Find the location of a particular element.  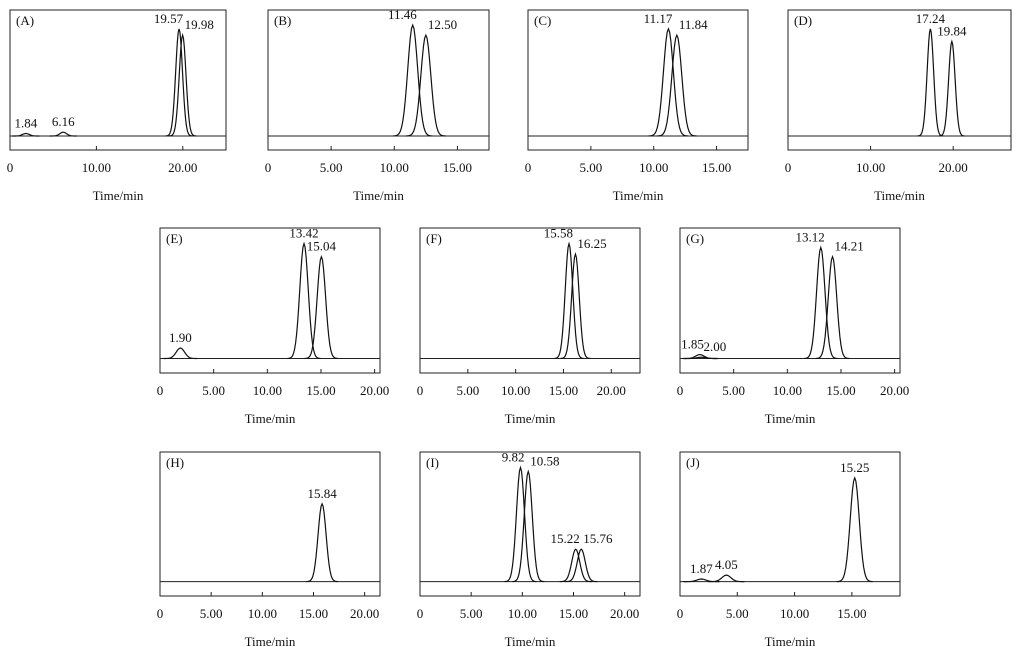

panel-label: (E) is located at coordinates (174, 238).